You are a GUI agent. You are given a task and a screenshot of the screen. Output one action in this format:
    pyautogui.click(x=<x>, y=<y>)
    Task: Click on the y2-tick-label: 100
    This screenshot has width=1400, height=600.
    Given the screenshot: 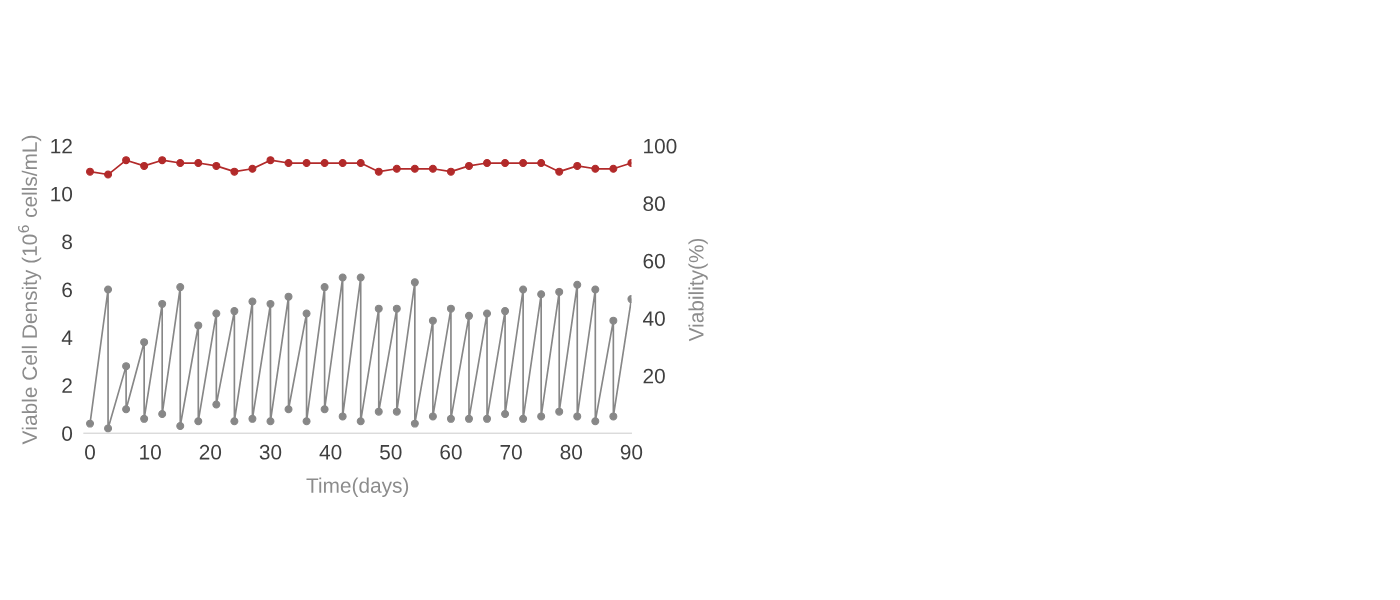 What is the action you would take?
    pyautogui.click(x=660, y=146)
    